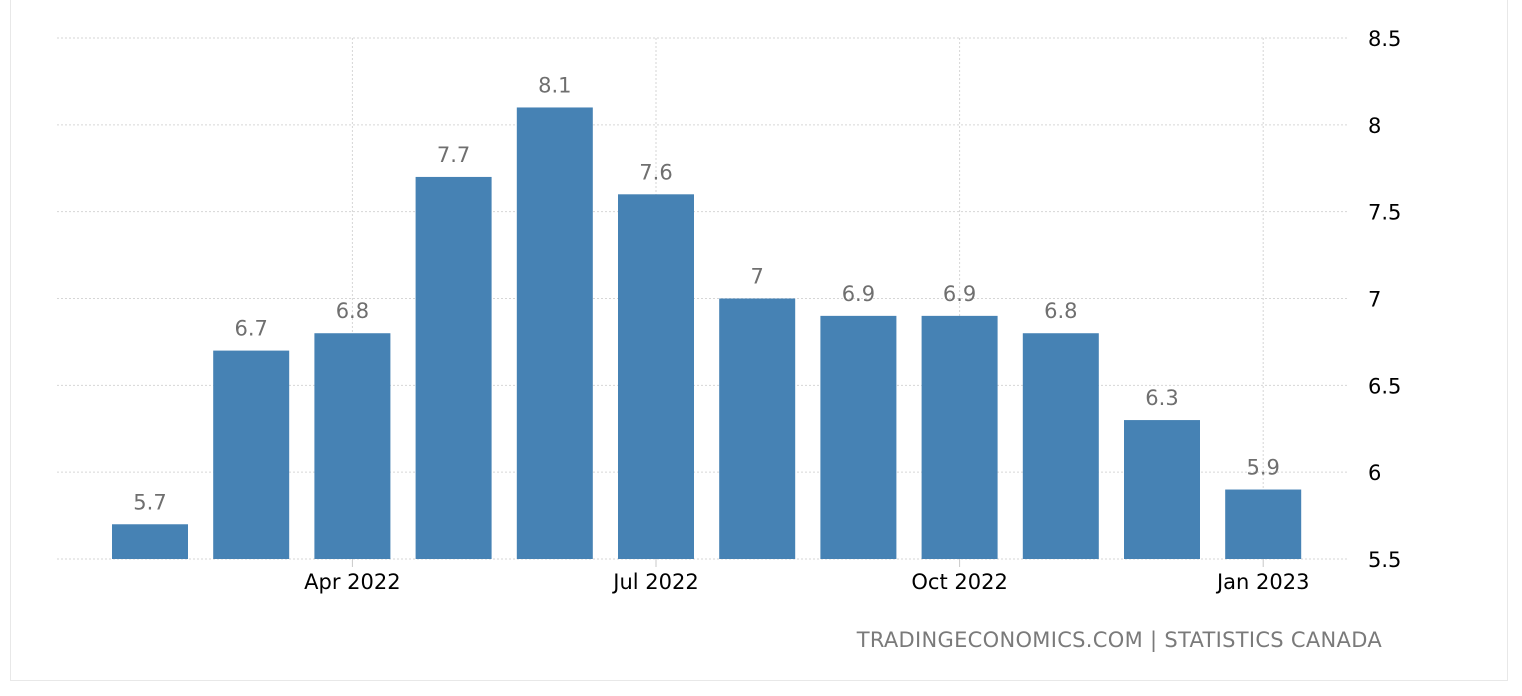  What do you see at coordinates (1384, 39) in the screenshot?
I see `y-tick-label: 8.5` at bounding box center [1384, 39].